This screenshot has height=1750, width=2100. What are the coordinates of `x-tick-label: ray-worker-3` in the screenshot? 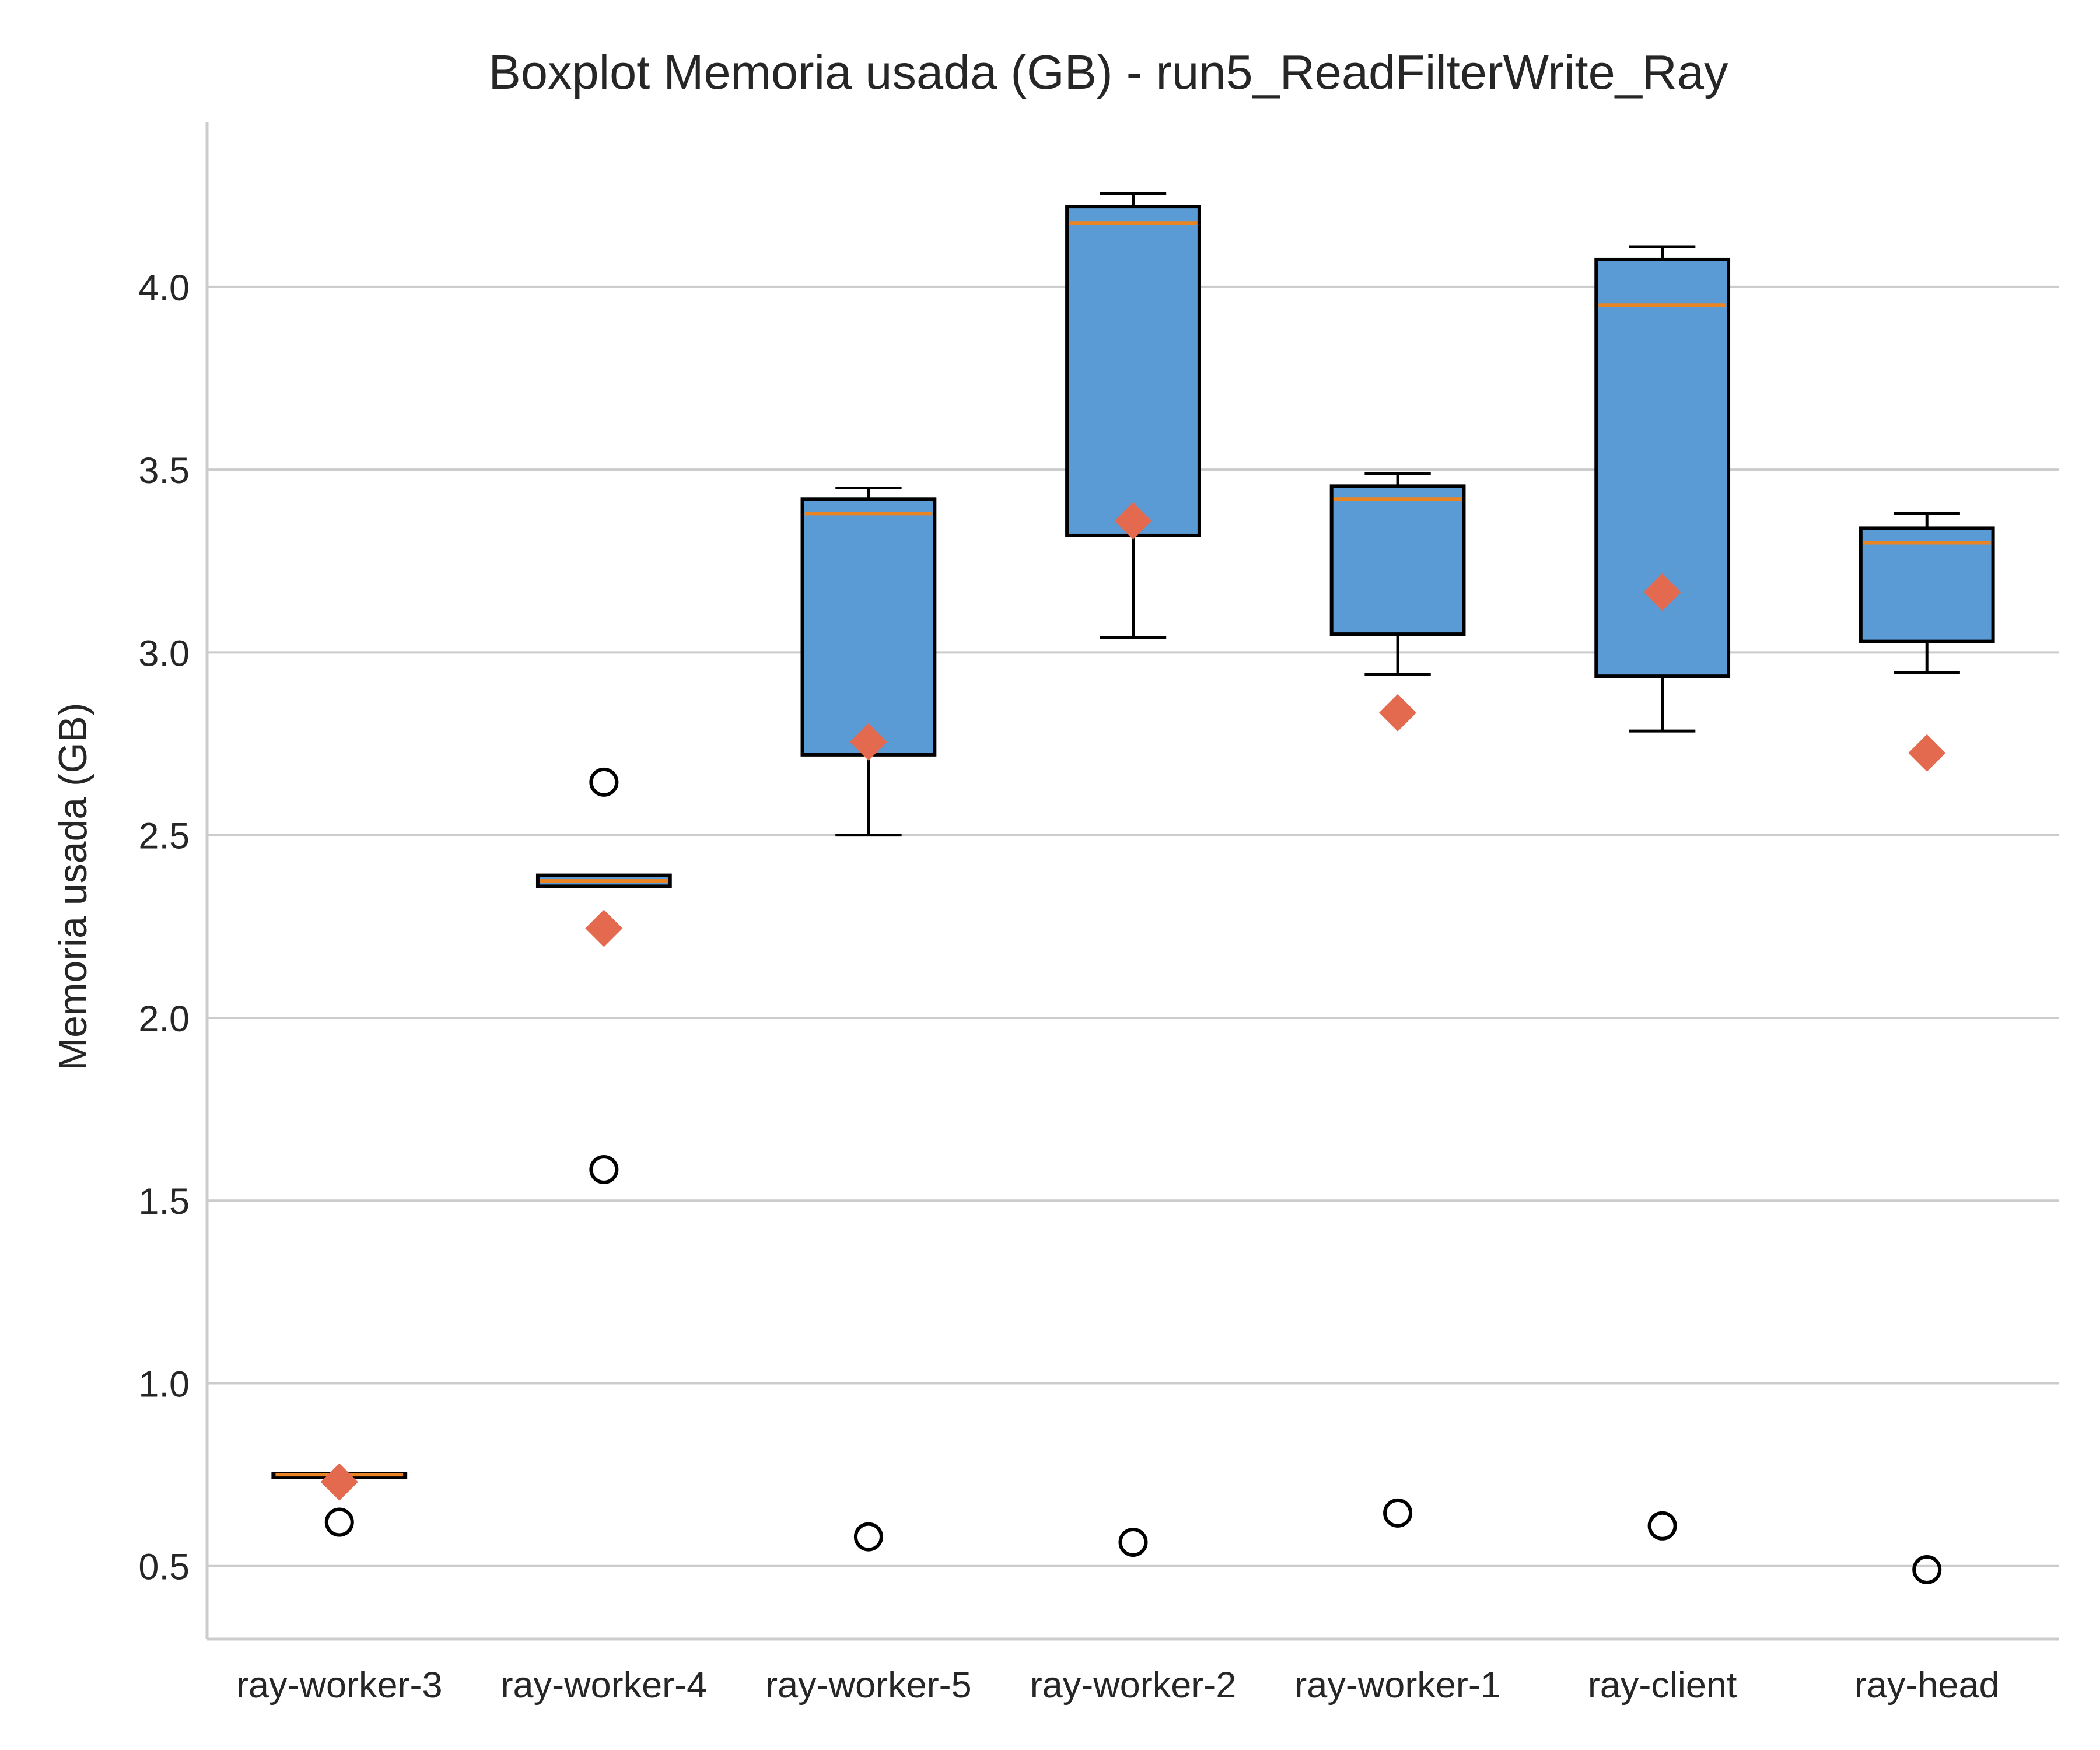 It's located at (339, 1685).